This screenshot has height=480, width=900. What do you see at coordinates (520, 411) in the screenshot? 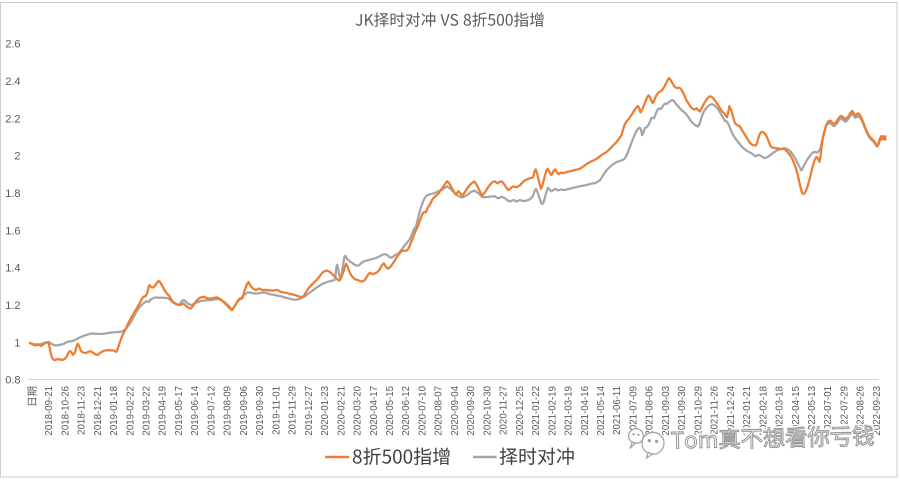
I see `svg-text: 2020-12-25` at bounding box center [520, 411].